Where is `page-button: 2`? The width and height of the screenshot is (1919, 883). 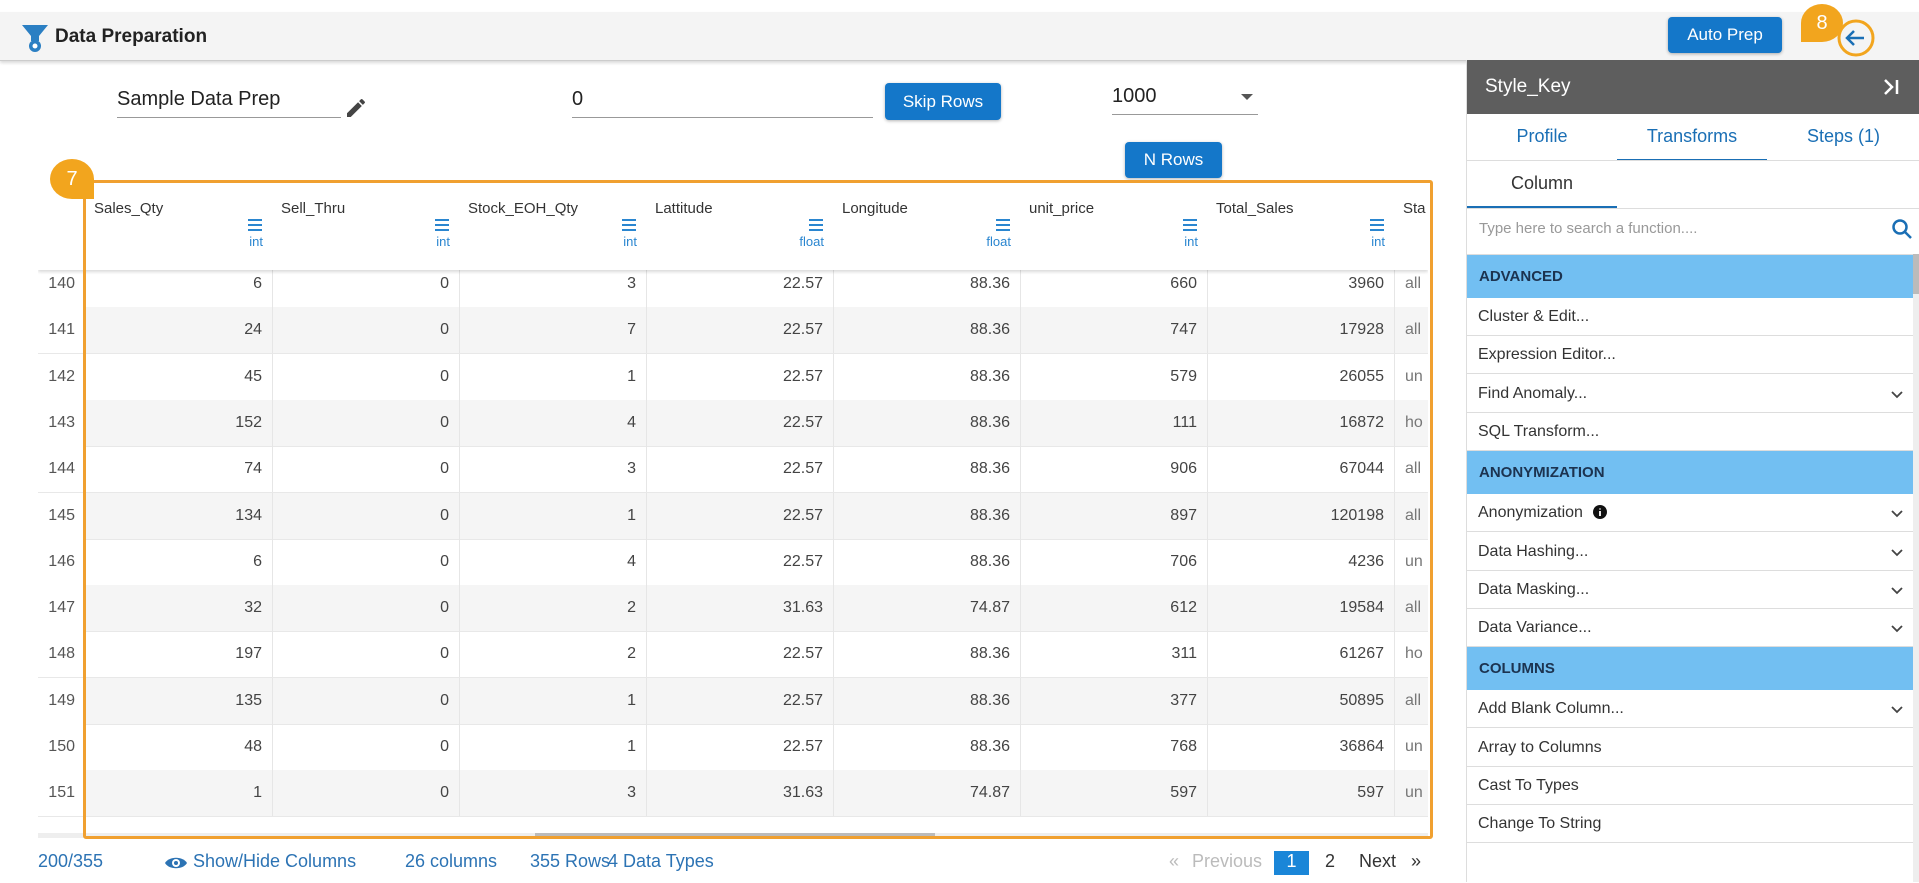 page-button: 2 is located at coordinates (1329, 861).